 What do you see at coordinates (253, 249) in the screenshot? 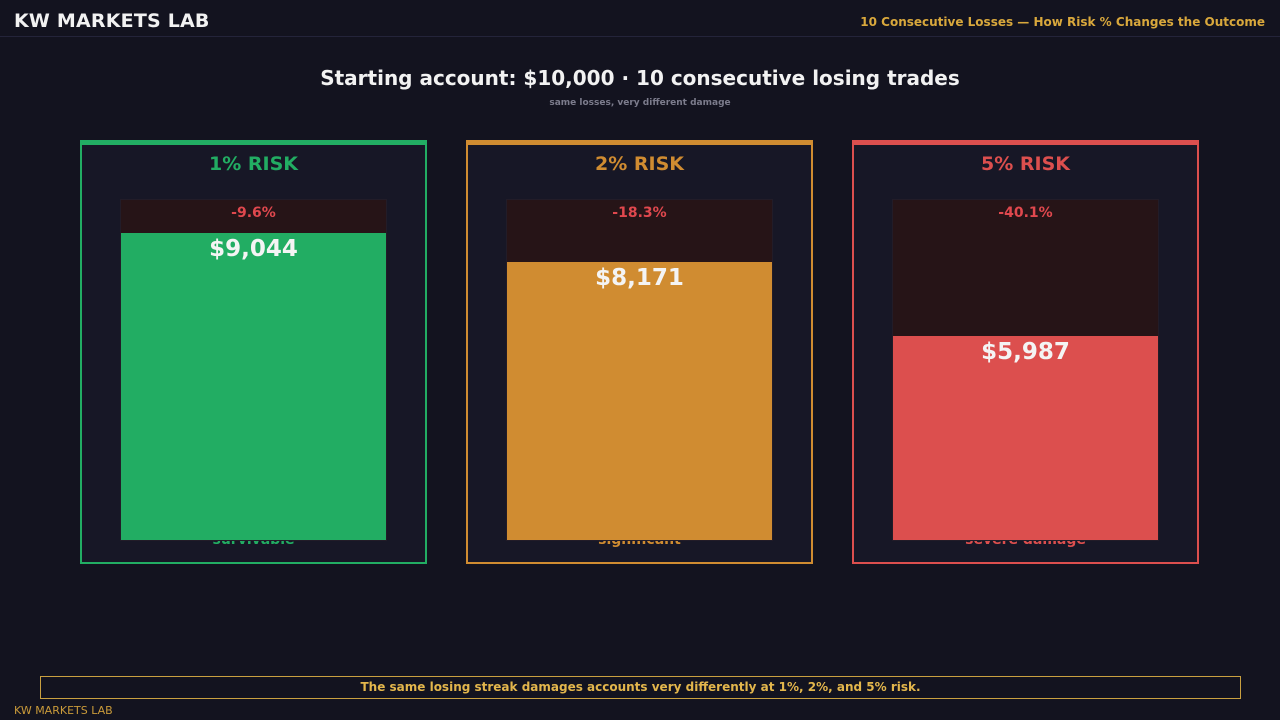
I see `ending-balance-label: $9,044` at bounding box center [253, 249].